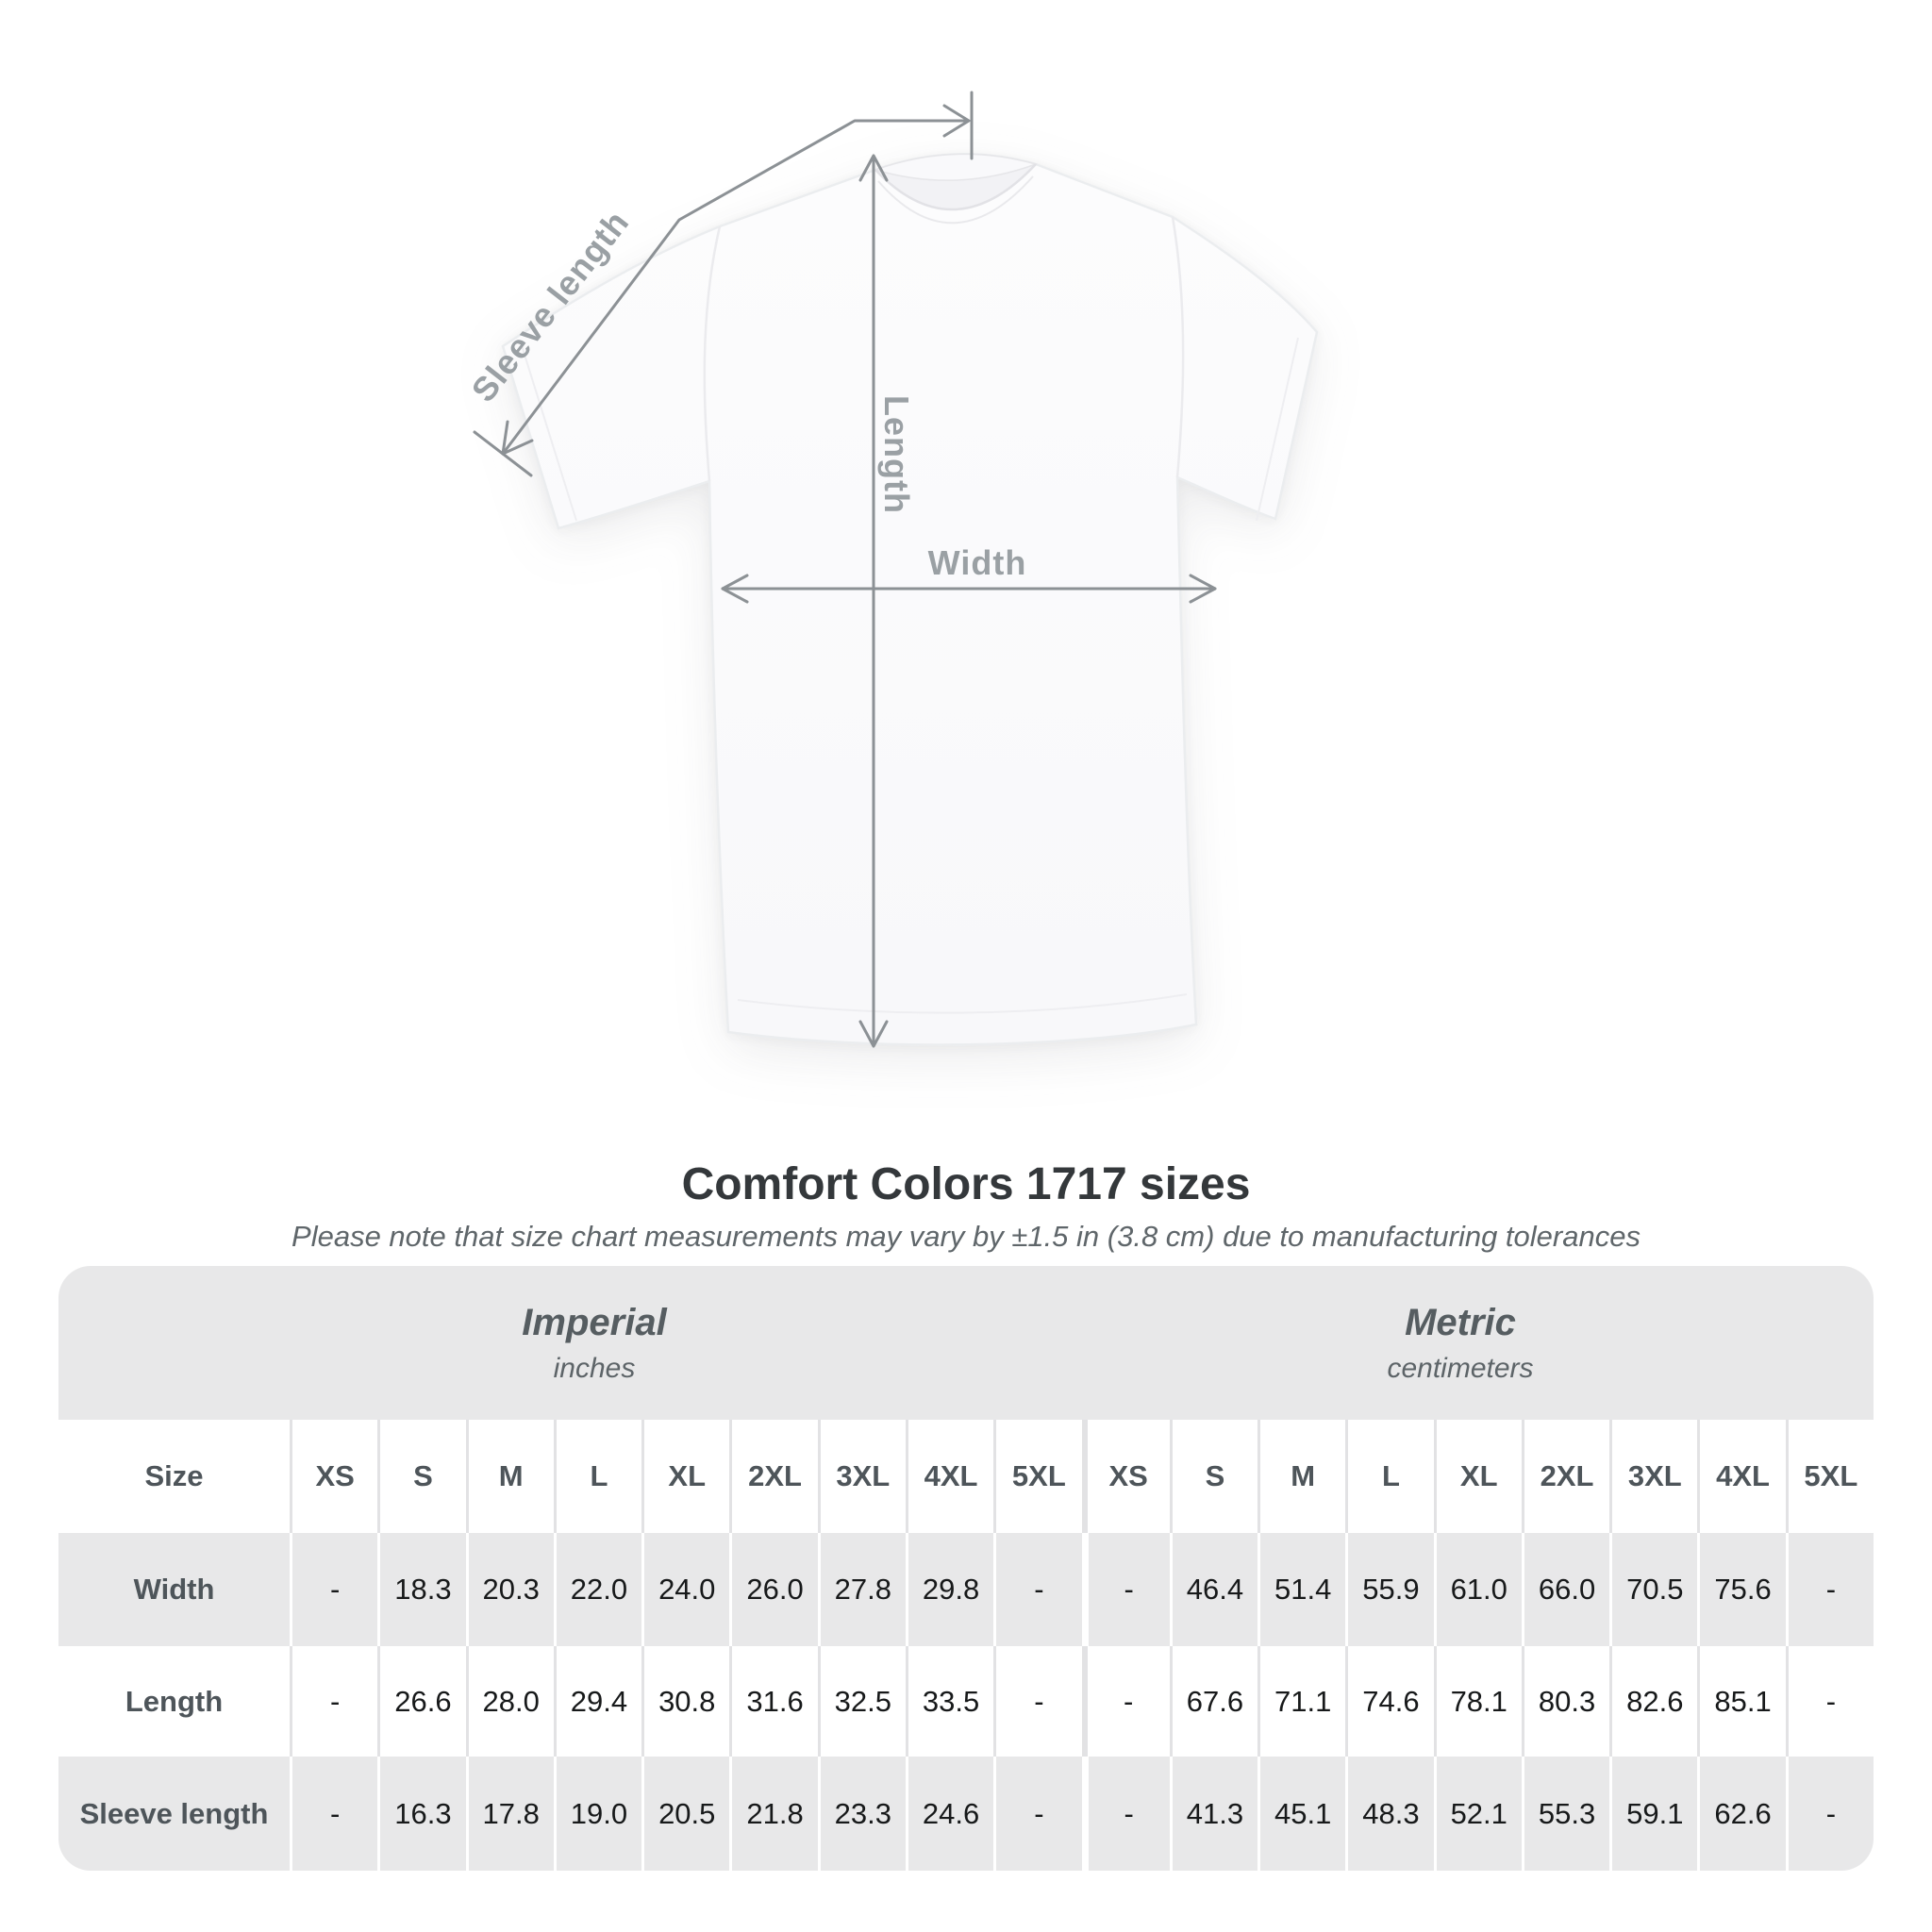 Image resolution: width=1932 pixels, height=1932 pixels. I want to click on imperial-heading: Imperial inches, so click(594, 1343).